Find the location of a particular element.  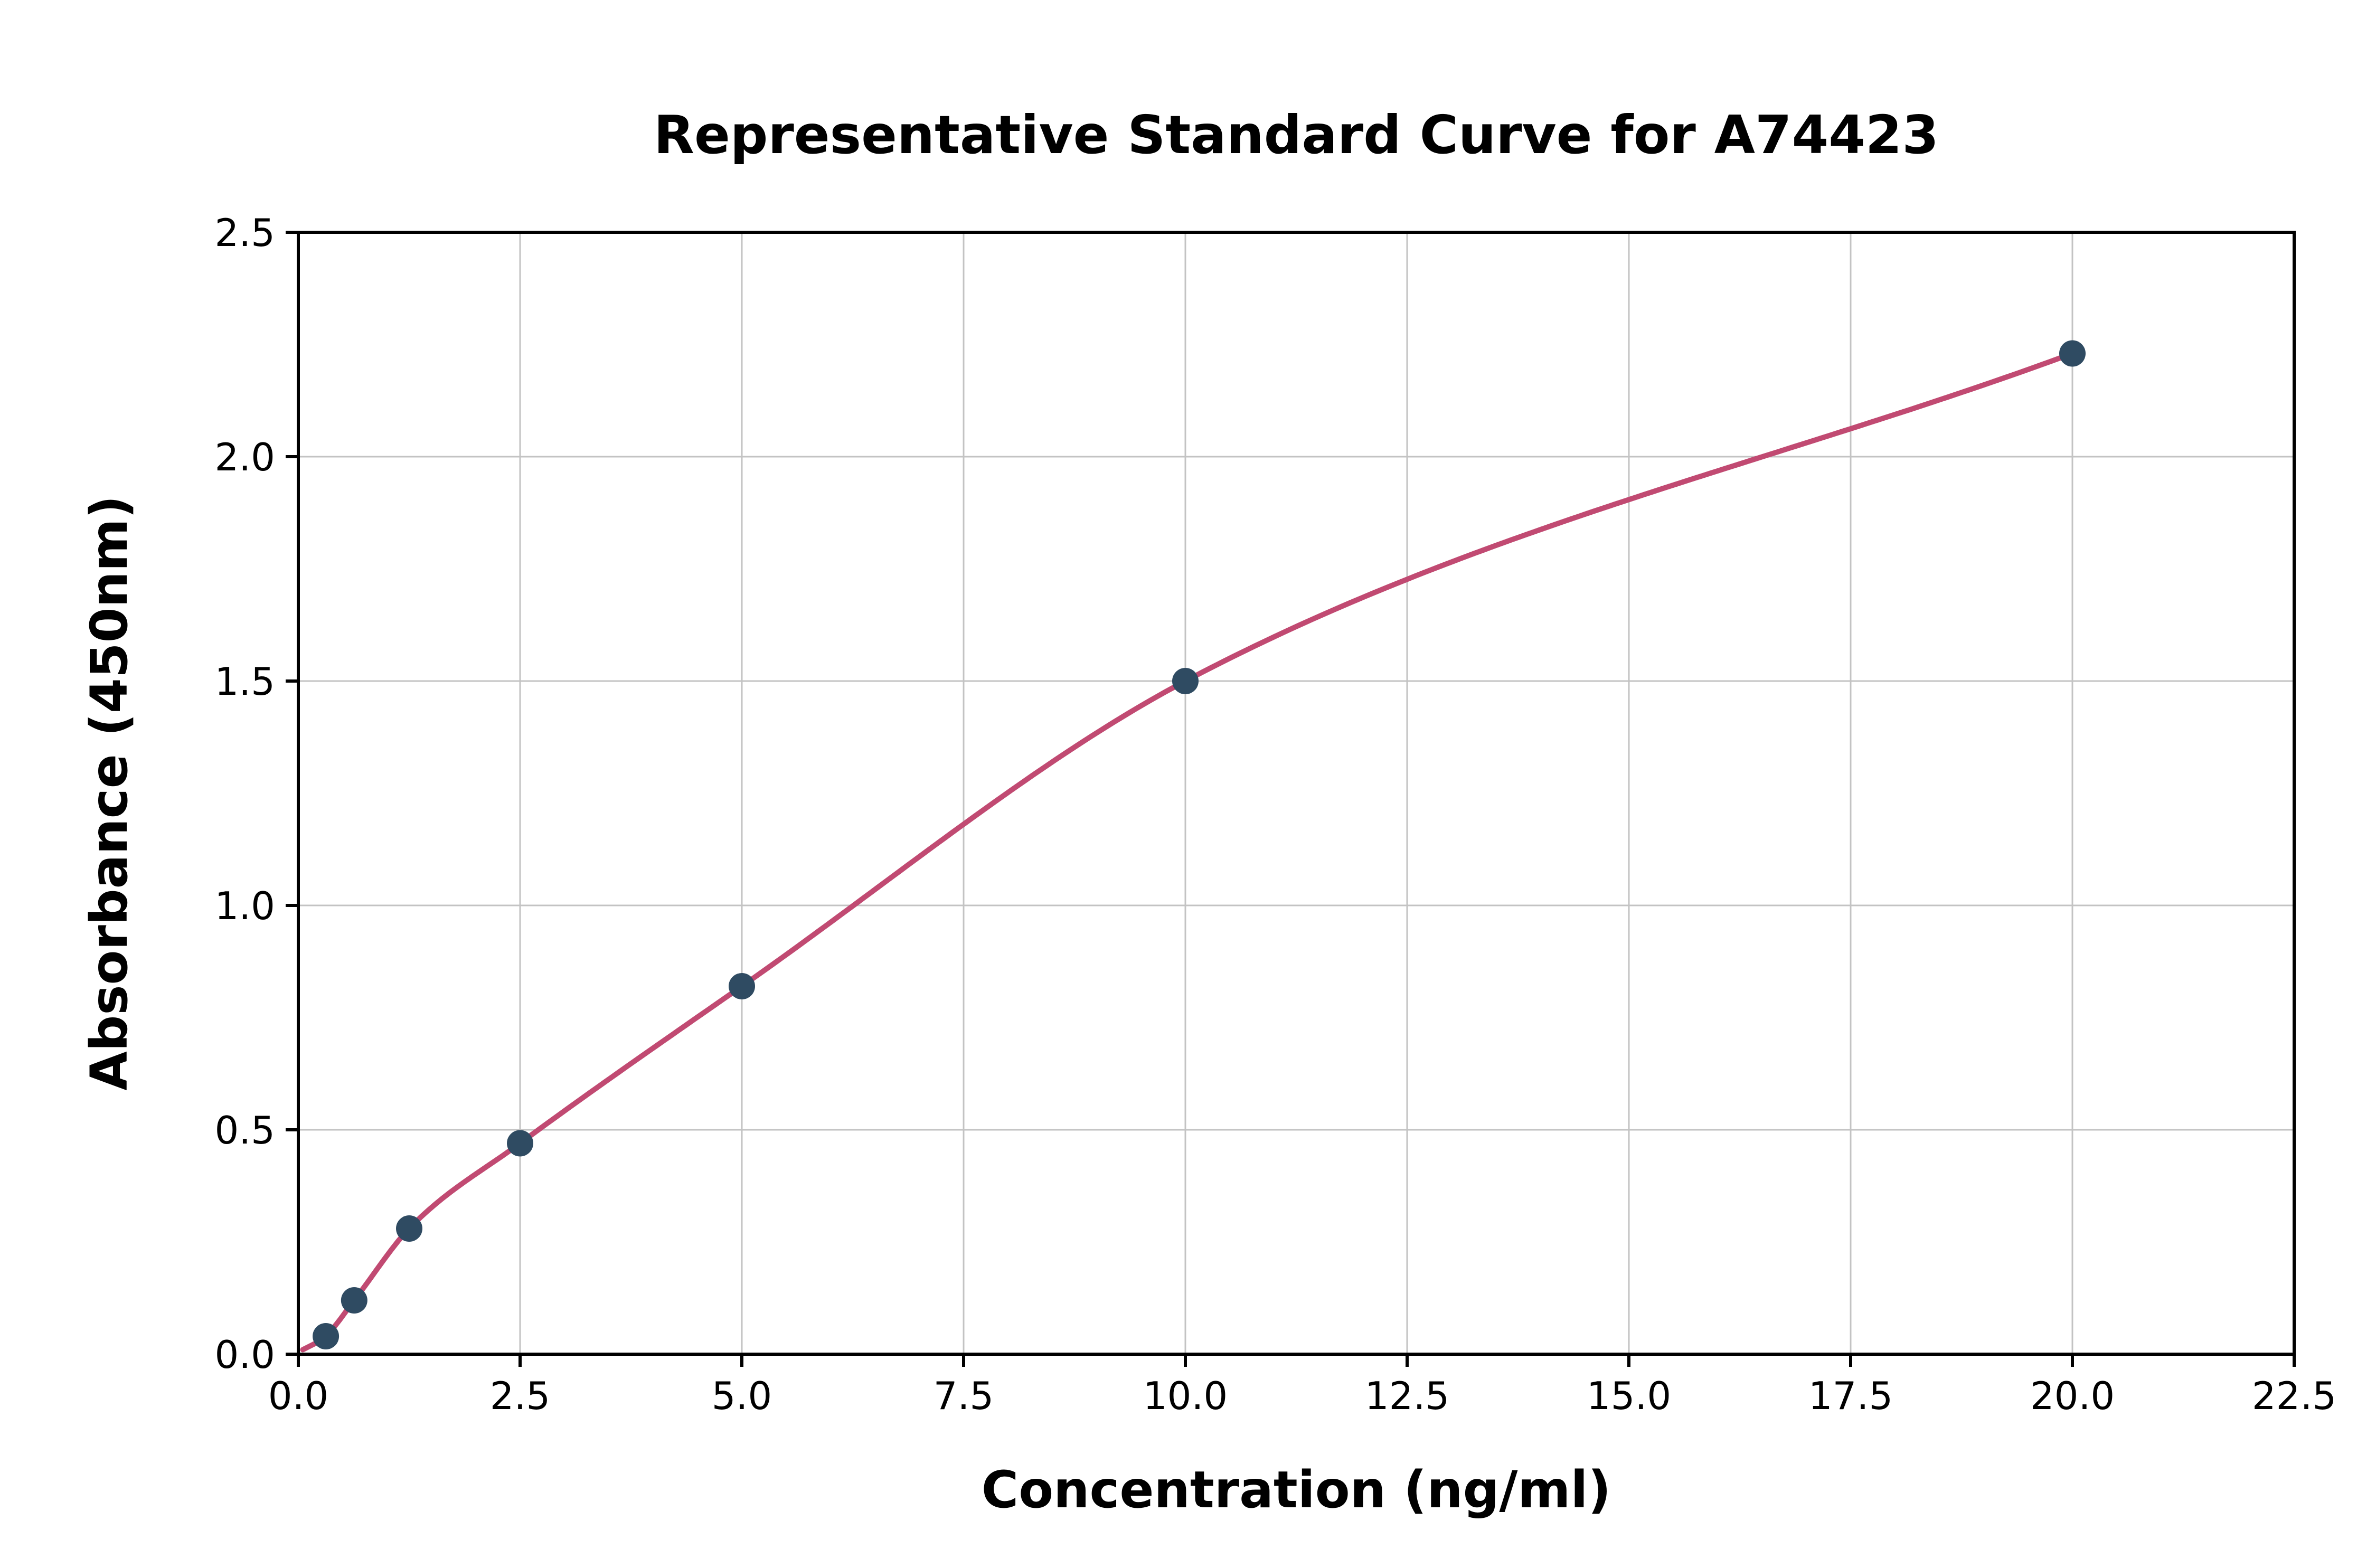

x-tick-label: 15.0 is located at coordinates (1629, 1396).